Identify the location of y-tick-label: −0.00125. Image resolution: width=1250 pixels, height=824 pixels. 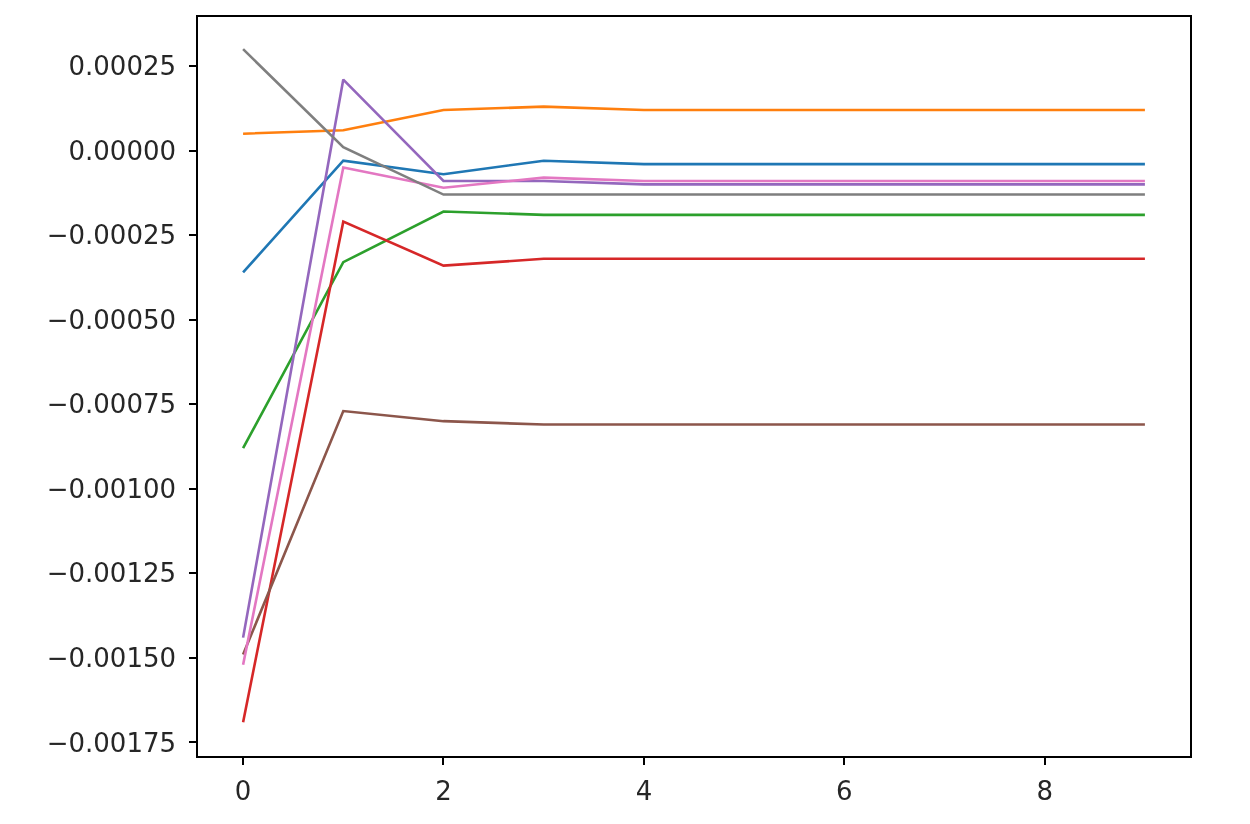
(111, 573).